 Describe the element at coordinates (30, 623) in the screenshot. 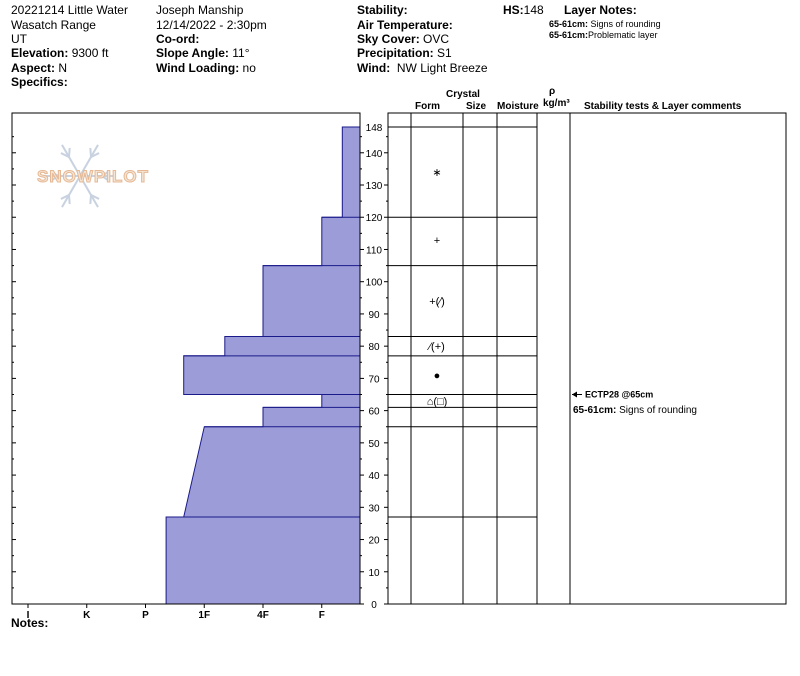

I see `notes-label: Notes:` at that location.